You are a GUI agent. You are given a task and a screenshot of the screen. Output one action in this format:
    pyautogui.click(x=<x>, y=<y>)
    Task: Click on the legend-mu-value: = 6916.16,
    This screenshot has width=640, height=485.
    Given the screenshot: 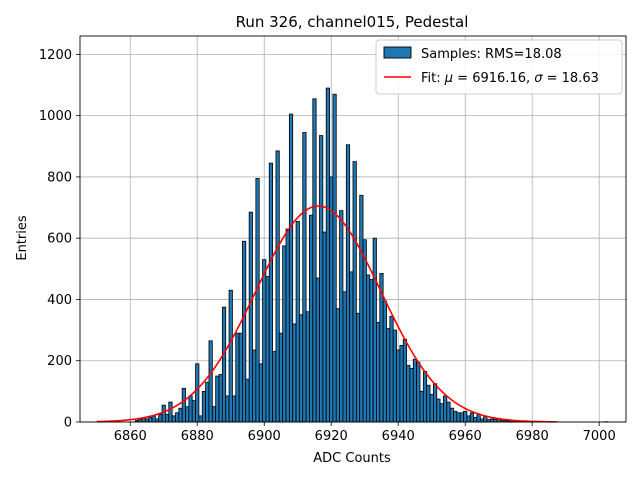 What is the action you would take?
    pyautogui.click(x=493, y=78)
    